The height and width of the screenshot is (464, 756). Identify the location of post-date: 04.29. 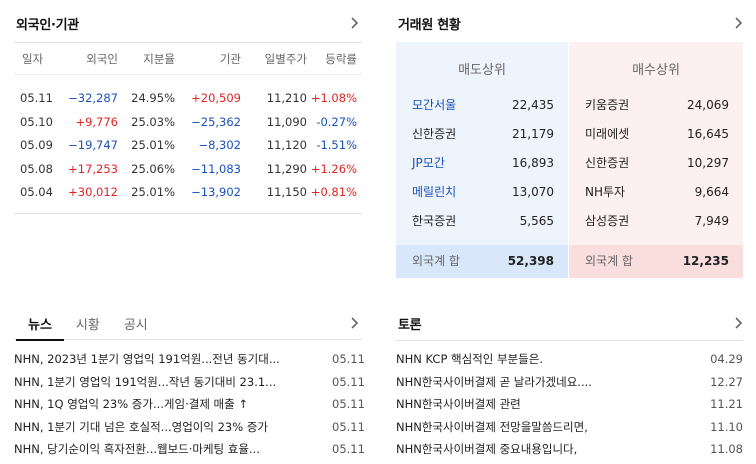
(726, 359).